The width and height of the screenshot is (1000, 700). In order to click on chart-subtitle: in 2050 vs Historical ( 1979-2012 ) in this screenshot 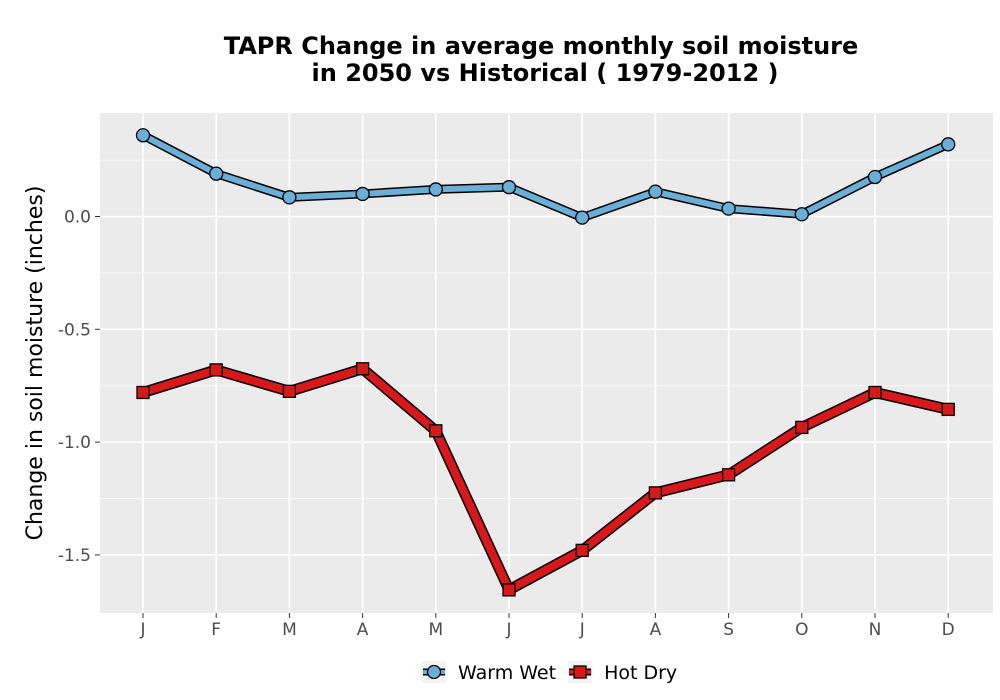, I will do `click(545, 73)`.